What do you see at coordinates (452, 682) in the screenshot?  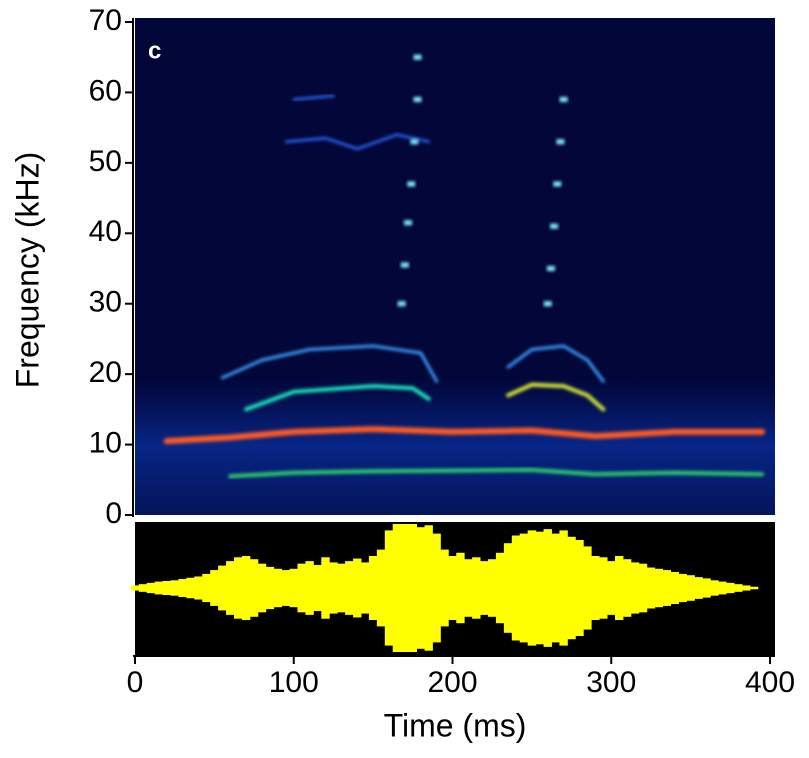 I see `x-tick-label: 200` at bounding box center [452, 682].